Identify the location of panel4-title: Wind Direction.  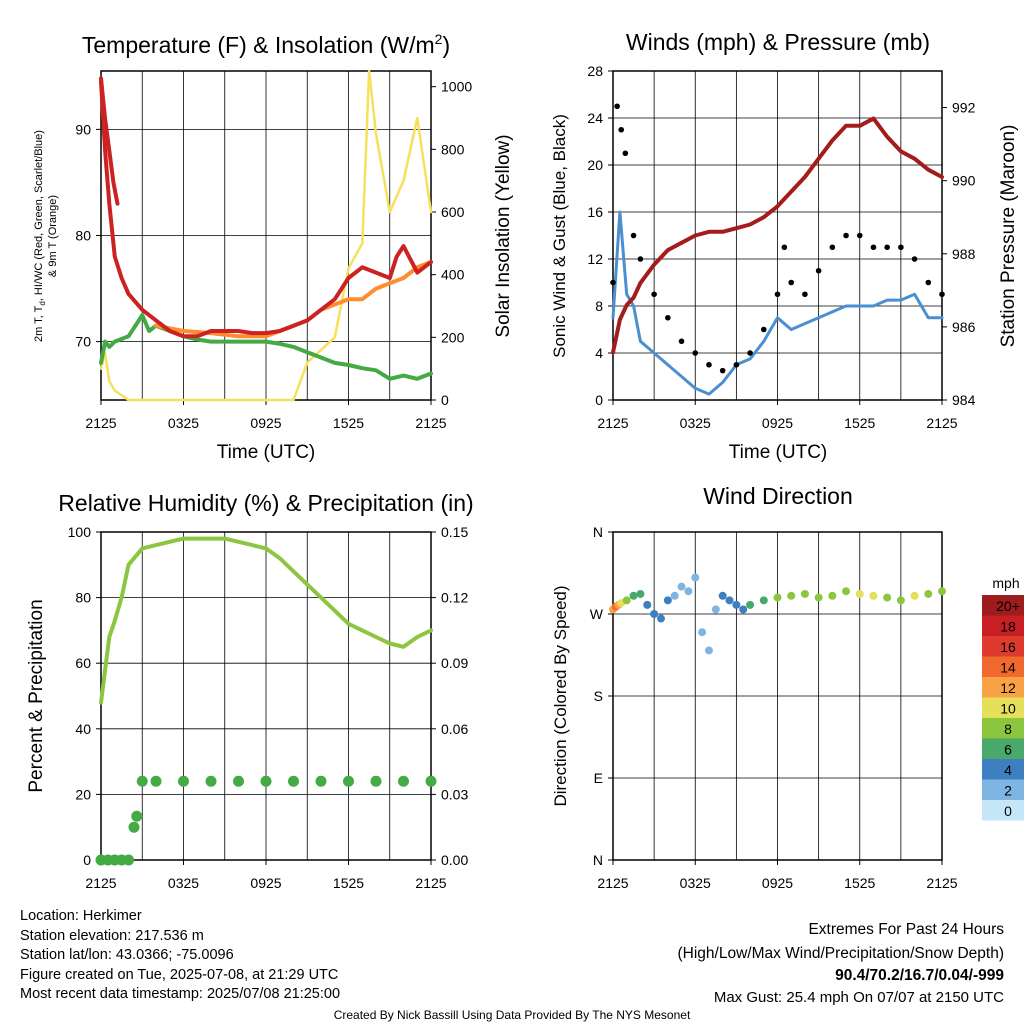
(778, 496).